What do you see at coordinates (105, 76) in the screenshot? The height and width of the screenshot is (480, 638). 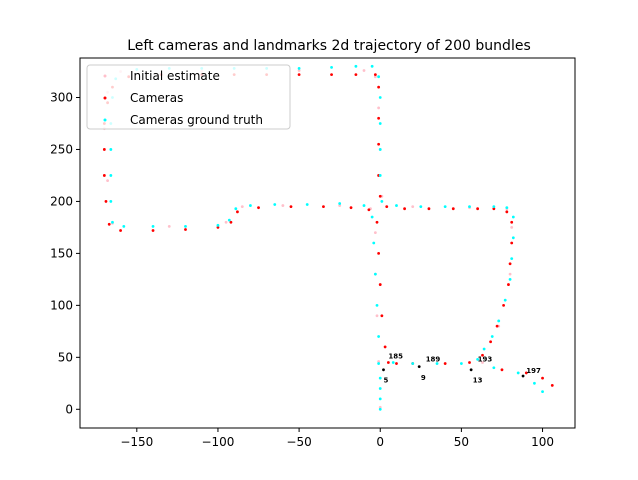 I see `legend-marker-initial-estimate` at bounding box center [105, 76].